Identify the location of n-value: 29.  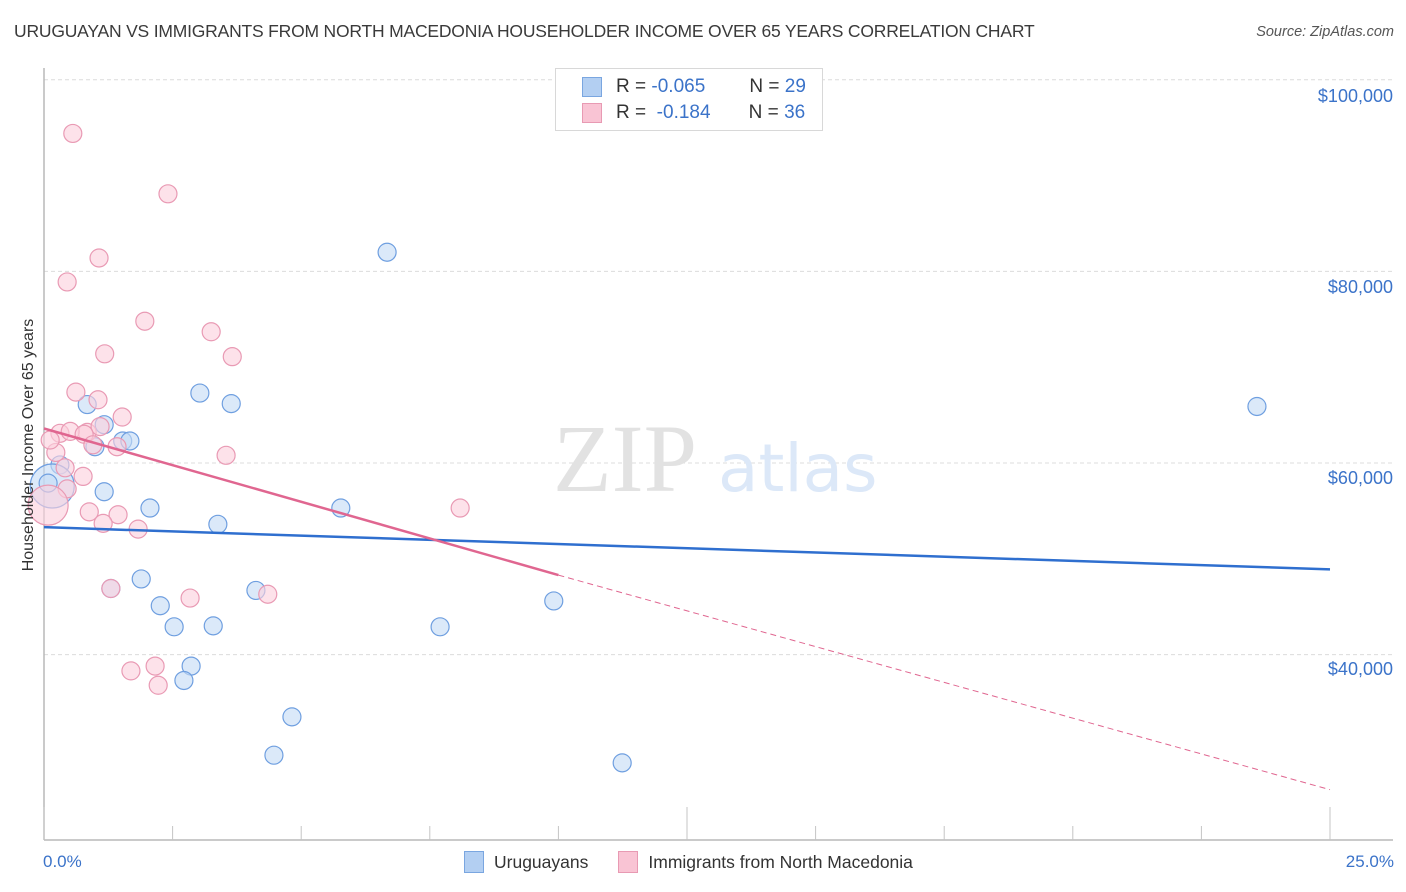
(795, 86).